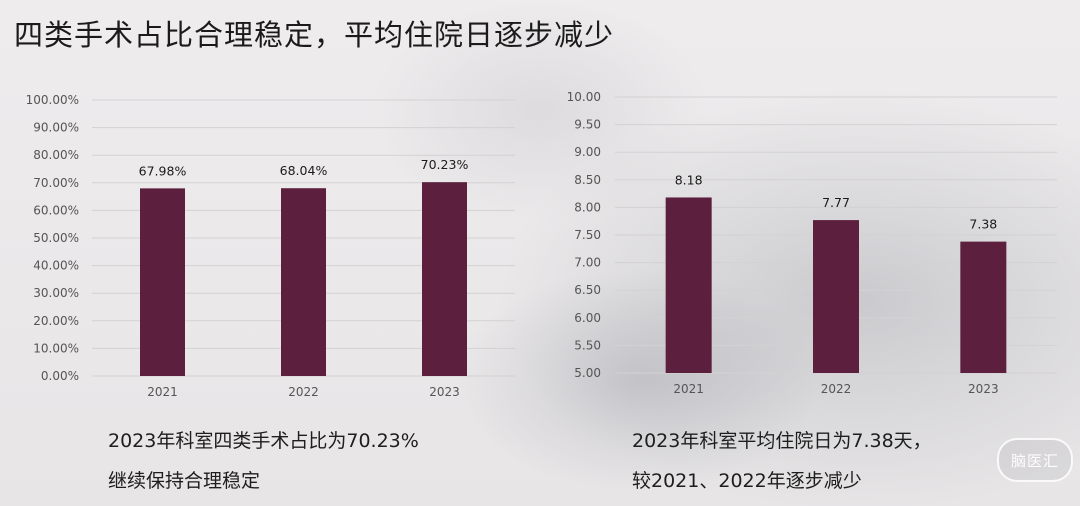 The image size is (1080, 506). I want to click on y-tick-label: 70.00%, so click(56, 183).